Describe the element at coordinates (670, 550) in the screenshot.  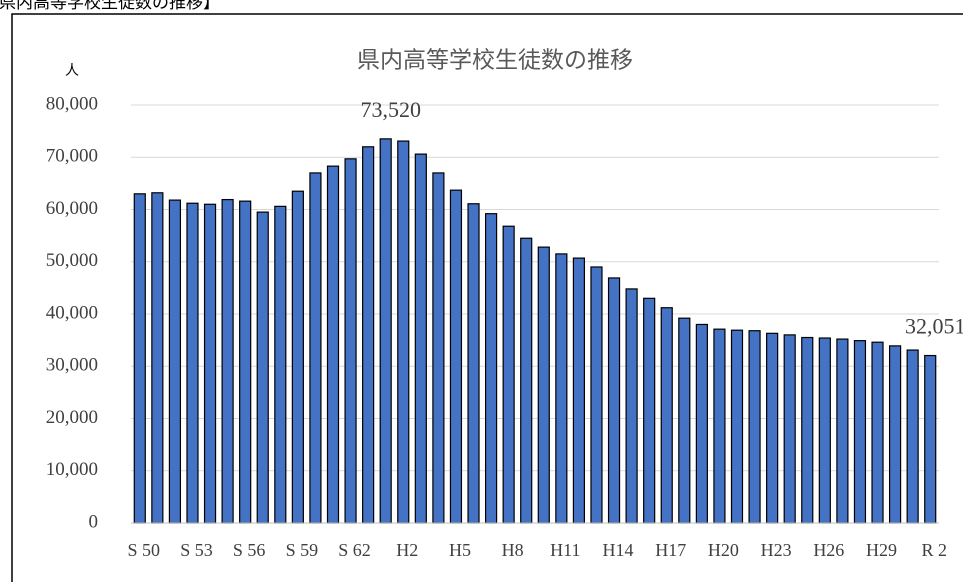
I see `x-tick-label: H17` at that location.